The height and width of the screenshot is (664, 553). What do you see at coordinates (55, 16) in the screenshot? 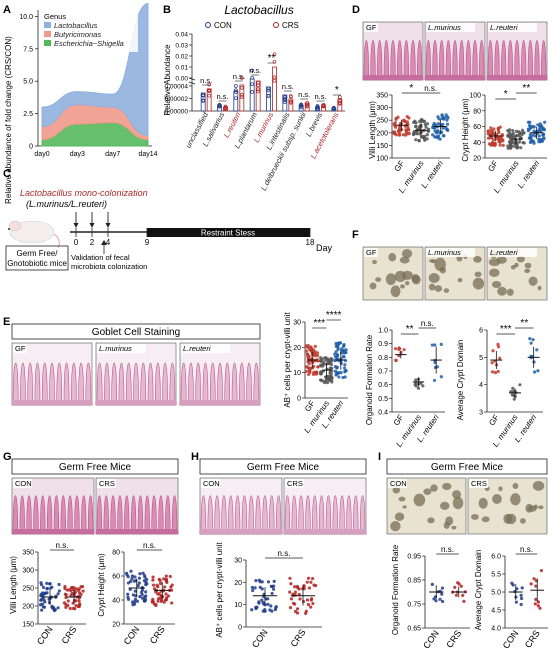
I see `panel-a-legend-title: Genus` at bounding box center [55, 16].